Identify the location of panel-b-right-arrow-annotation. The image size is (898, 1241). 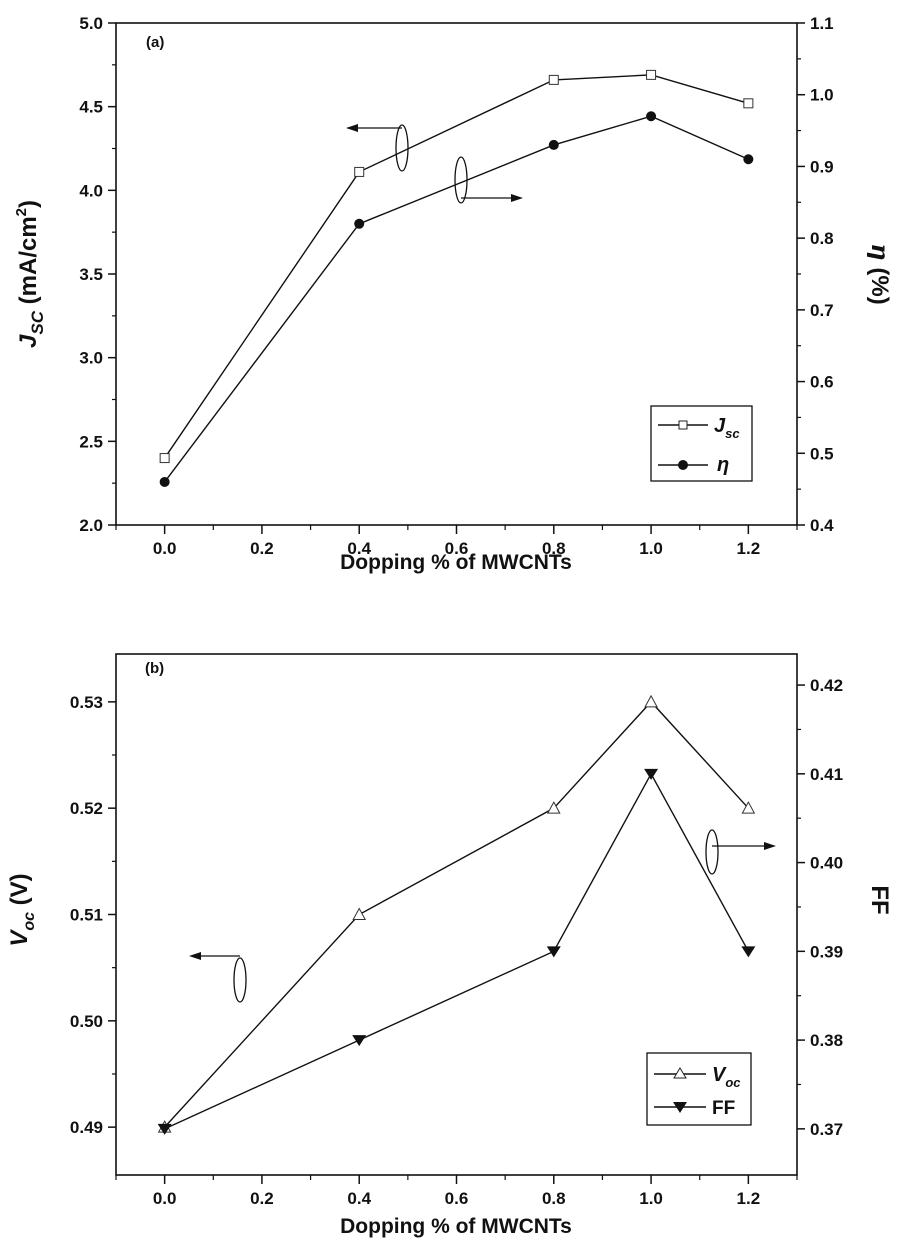
(740, 852).